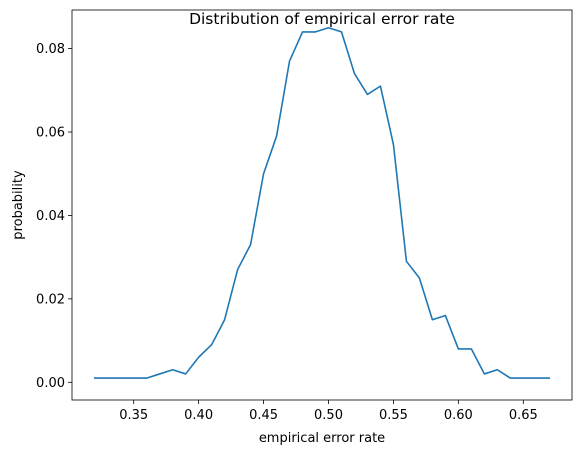  I want to click on y-tick-label: 0.04, so click(50, 216).